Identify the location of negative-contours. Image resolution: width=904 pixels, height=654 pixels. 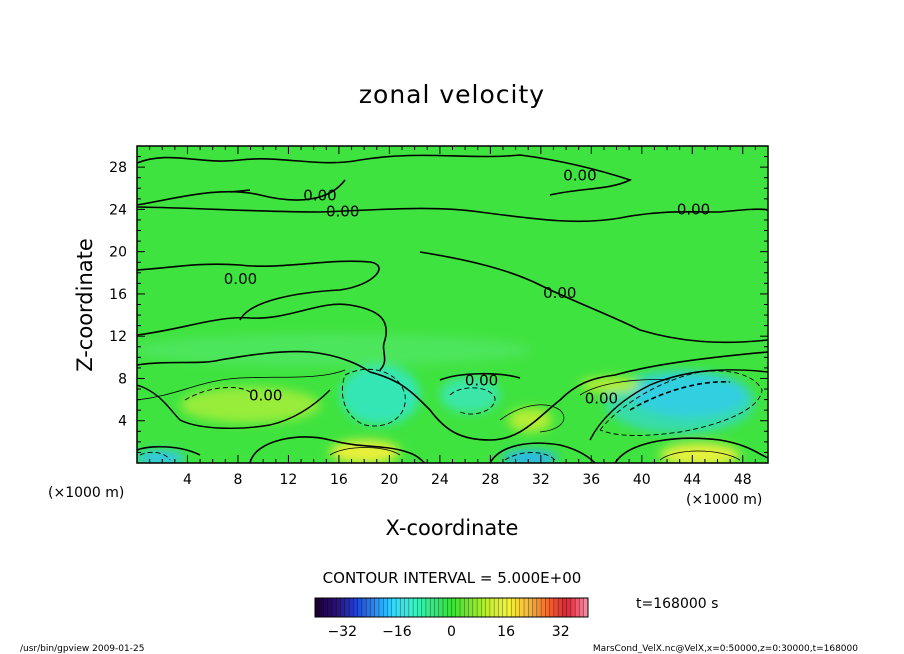
(451, 414).